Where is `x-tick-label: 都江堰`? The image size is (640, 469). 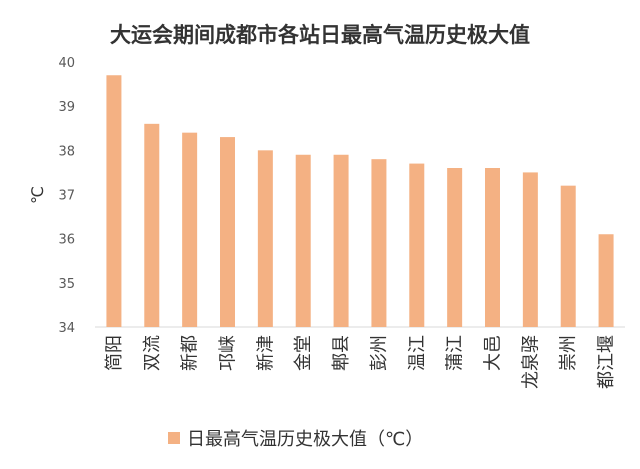
x-tick-label: 都江堰 is located at coordinates (606, 362).